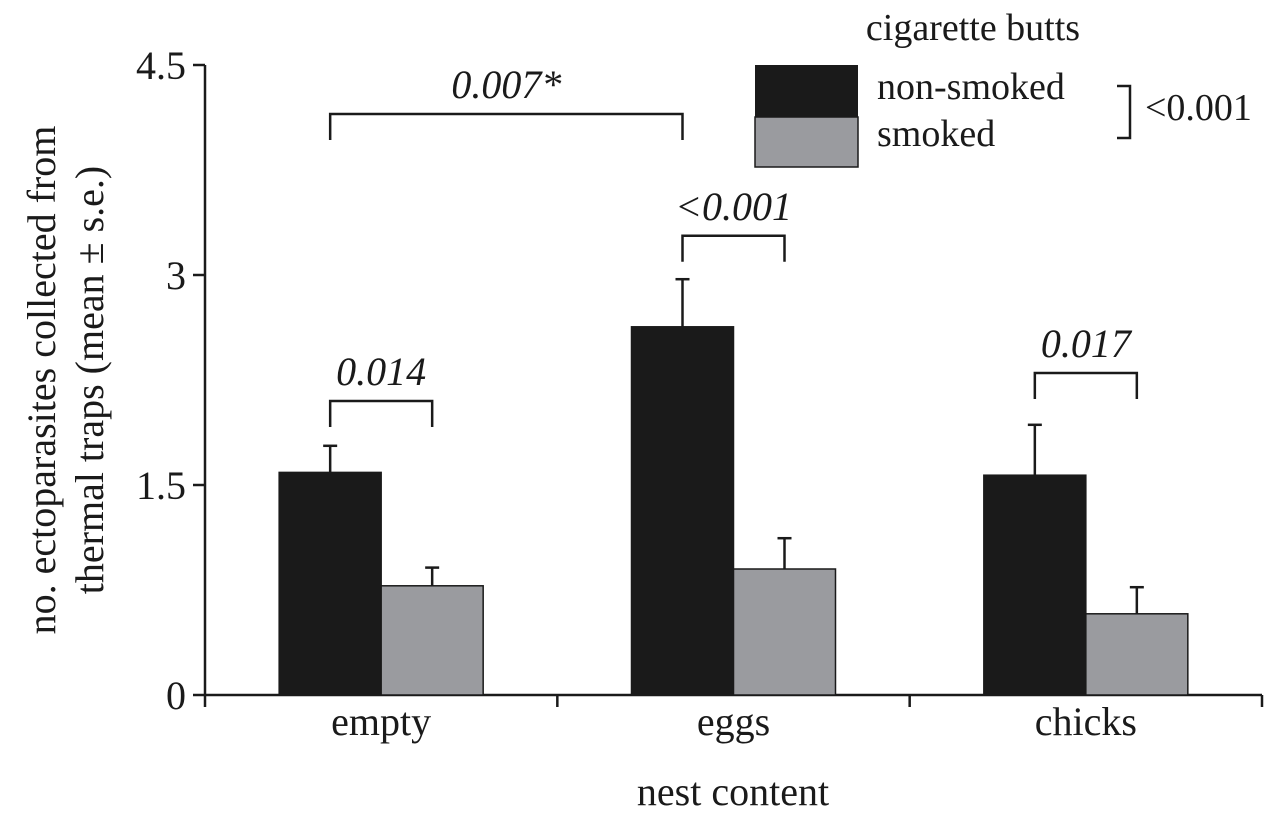 This screenshot has width=1280, height=815. I want to click on legend-swatch-non-smoked, so click(806, 91).